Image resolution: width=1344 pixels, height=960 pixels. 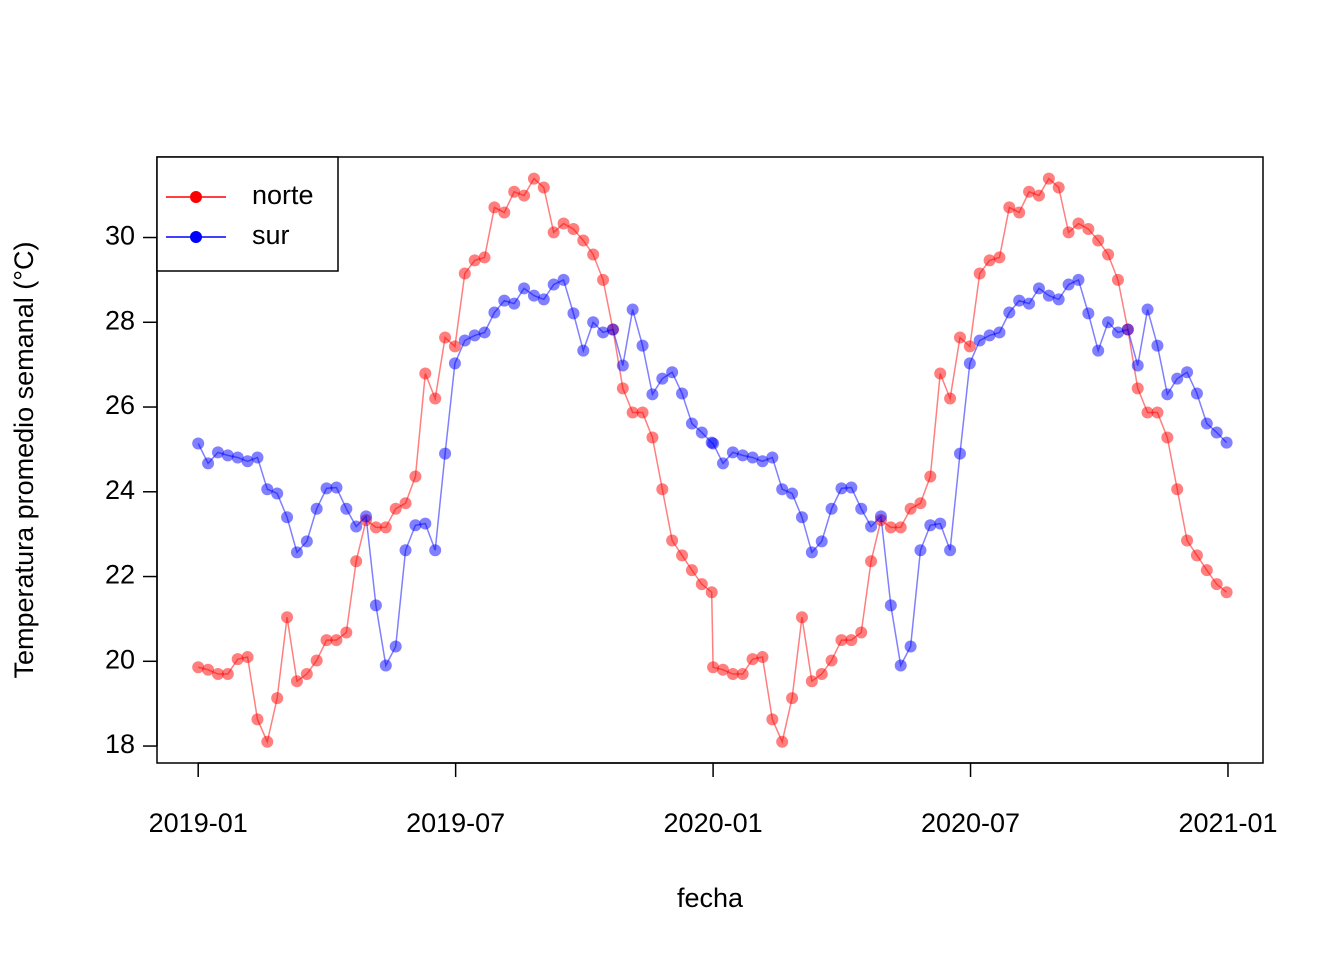 I want to click on y-tick-label: 24, so click(x=120, y=490).